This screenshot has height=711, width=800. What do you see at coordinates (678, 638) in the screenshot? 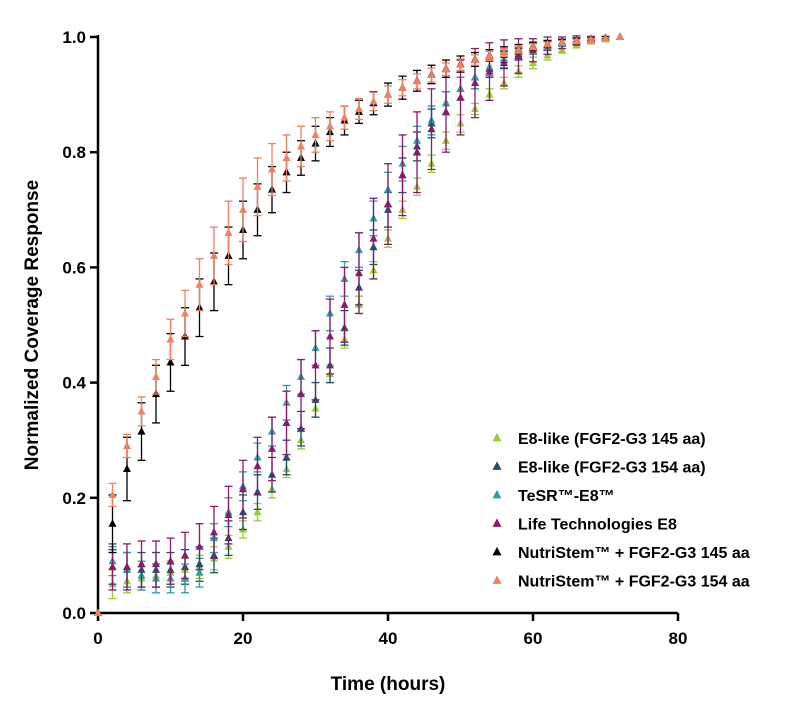
I see `x-tick-label: 80` at bounding box center [678, 638].